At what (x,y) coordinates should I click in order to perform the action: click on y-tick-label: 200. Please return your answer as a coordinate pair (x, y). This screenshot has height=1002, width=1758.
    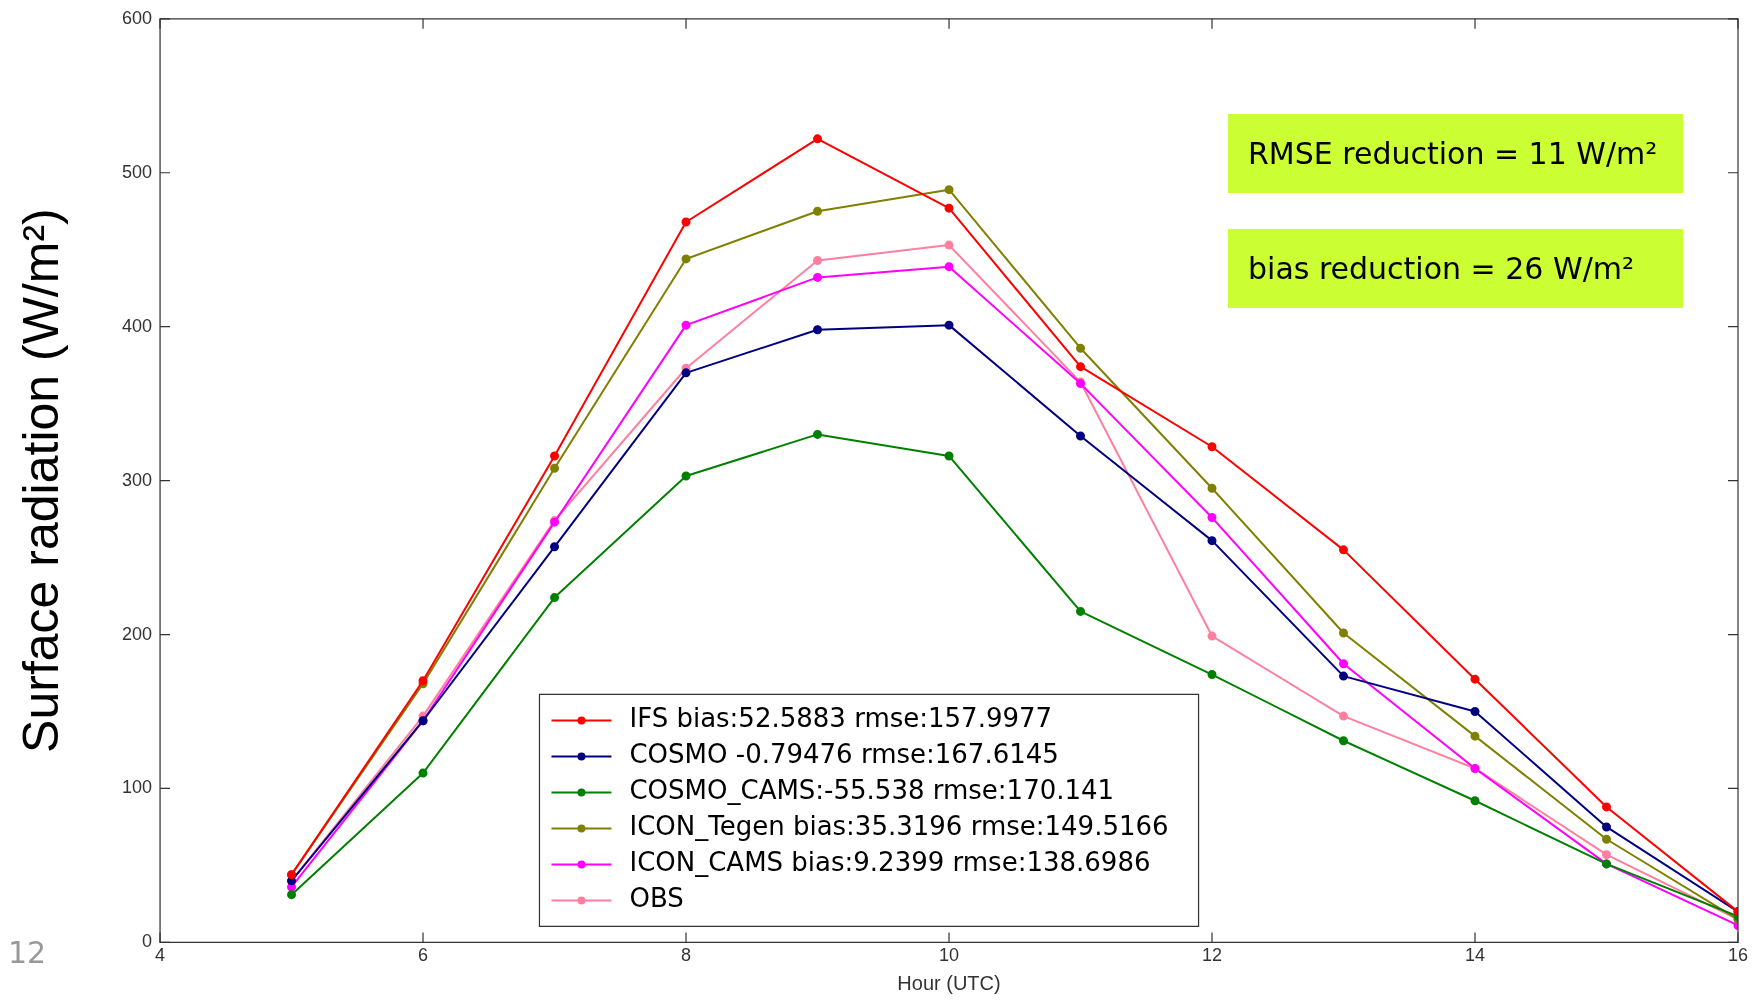
    Looking at the image, I should click on (137, 633).